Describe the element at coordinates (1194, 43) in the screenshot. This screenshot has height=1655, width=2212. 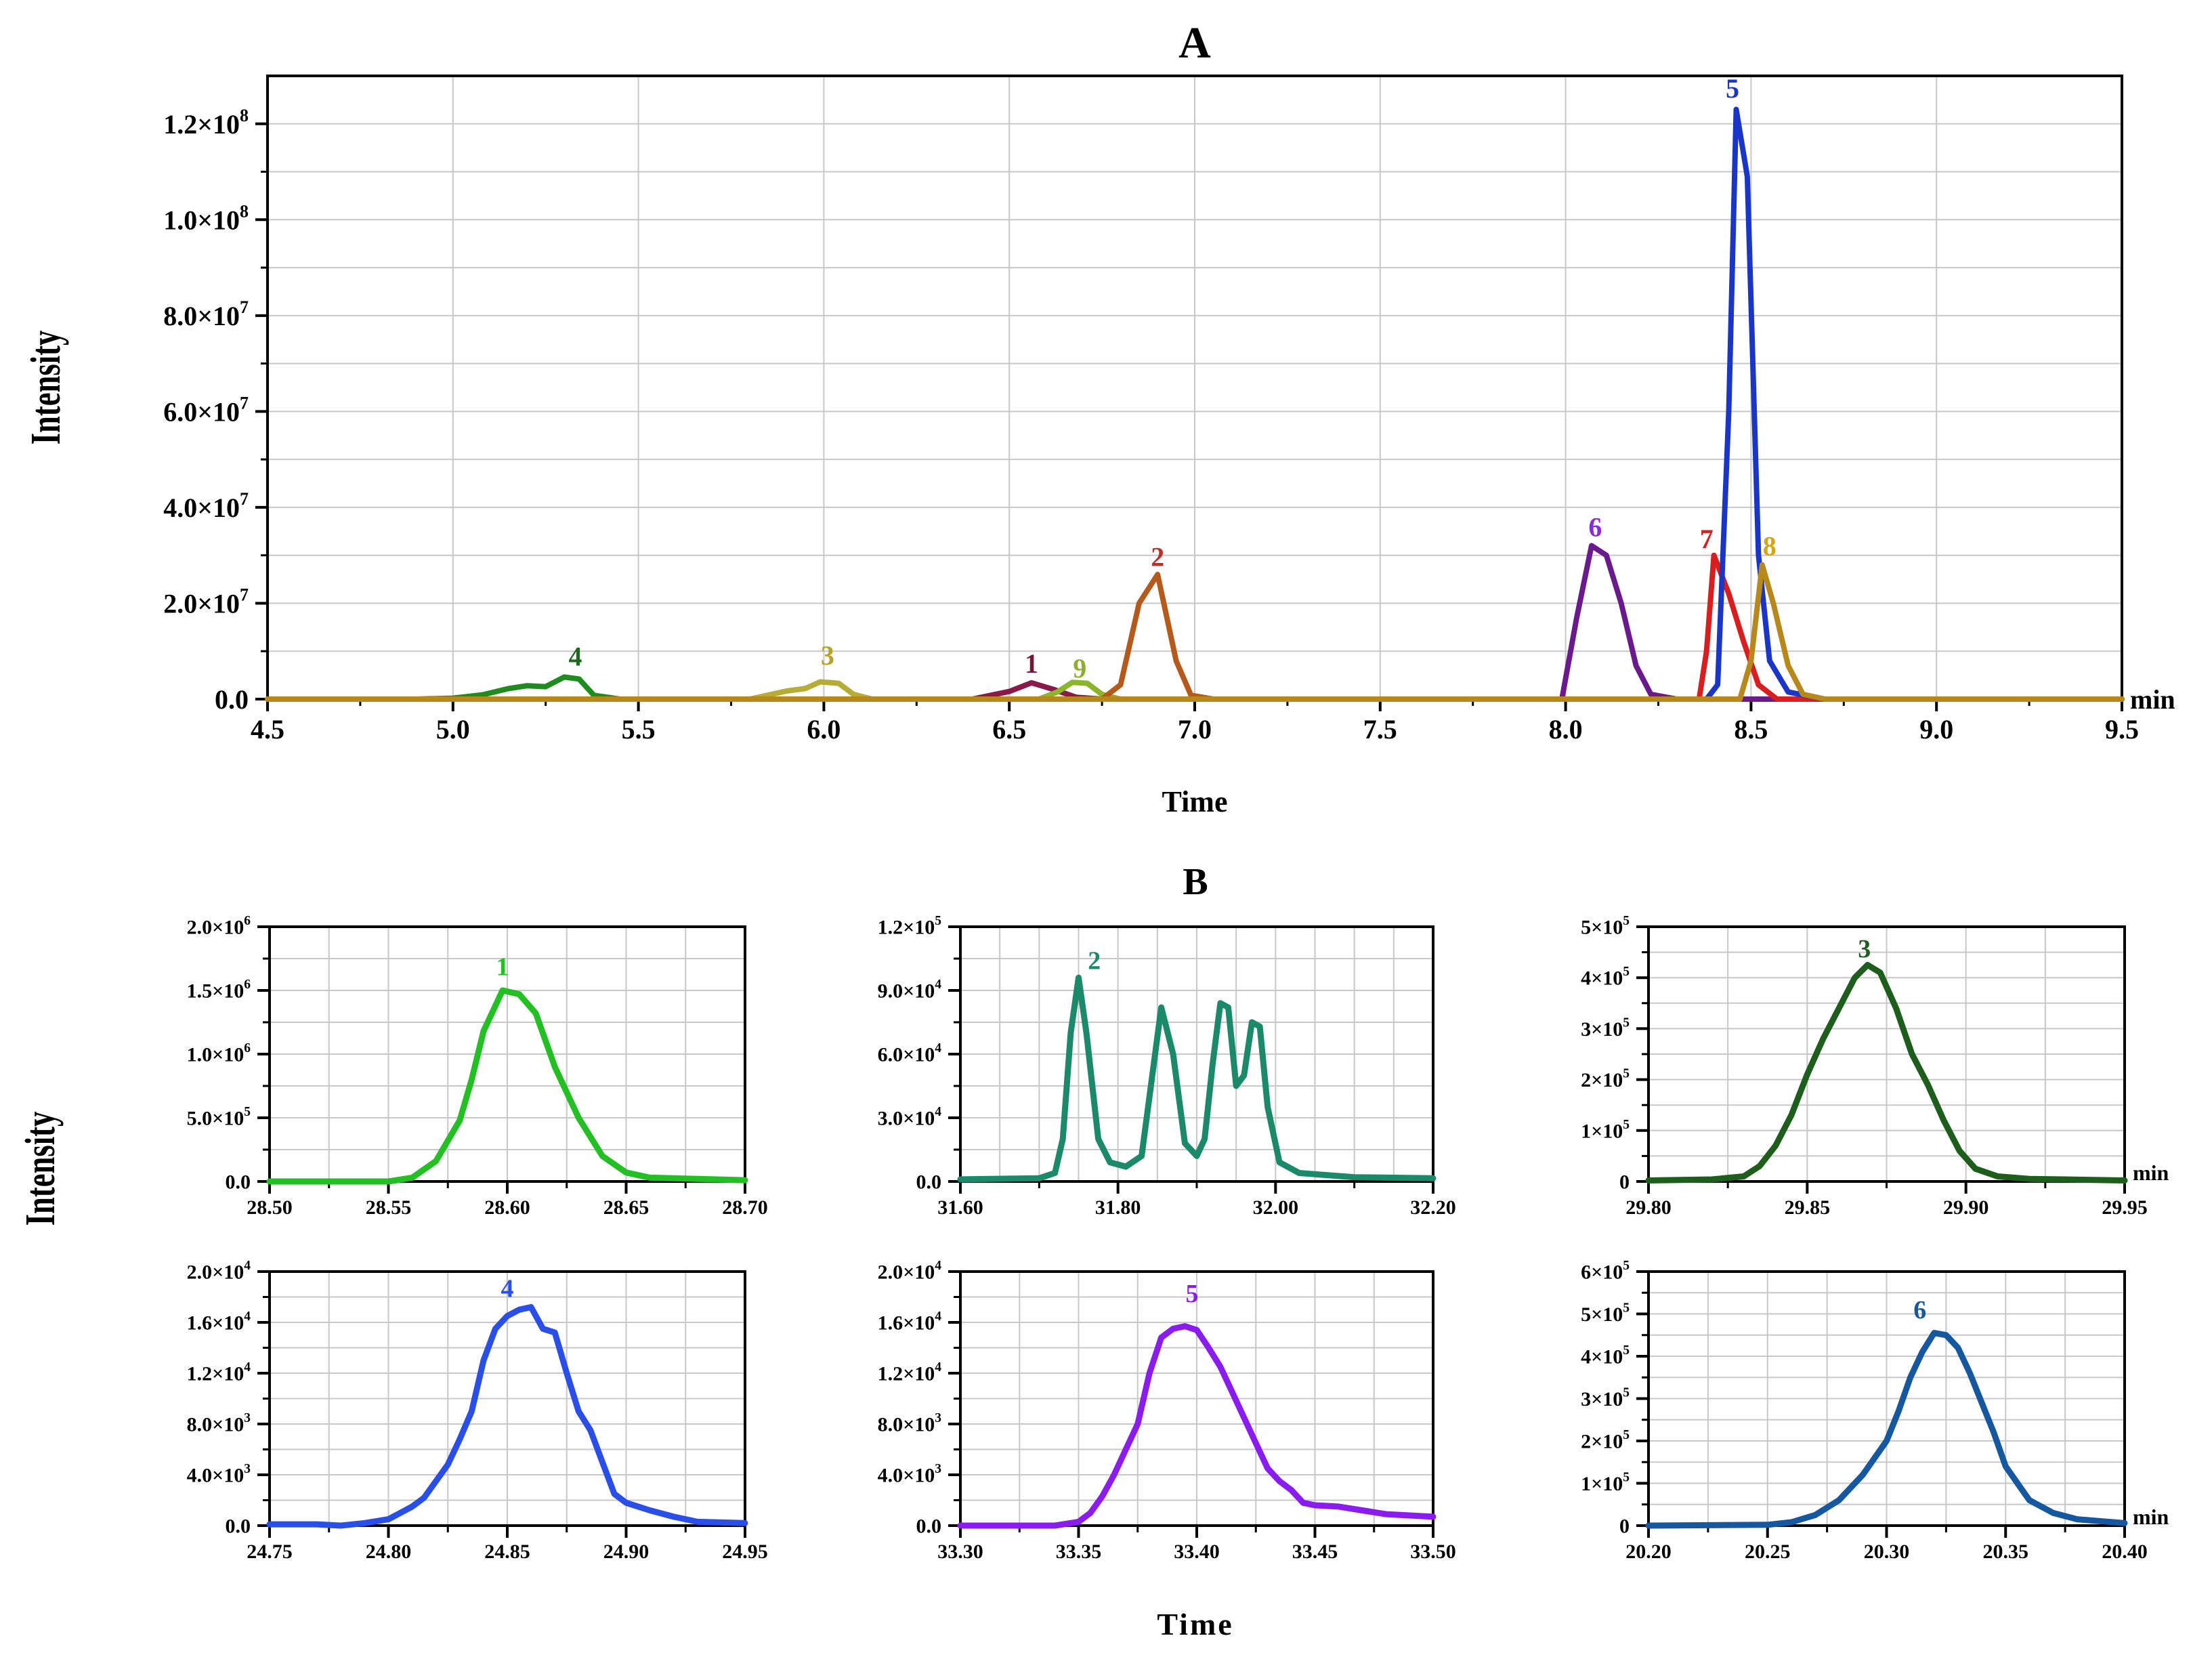
I see `chart-title: A` at that location.